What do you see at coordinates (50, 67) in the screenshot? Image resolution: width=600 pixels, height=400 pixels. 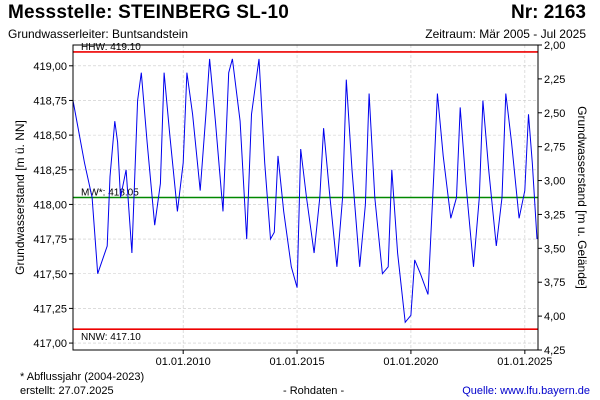 I see `y-tick-label: 419,00` at bounding box center [50, 67].